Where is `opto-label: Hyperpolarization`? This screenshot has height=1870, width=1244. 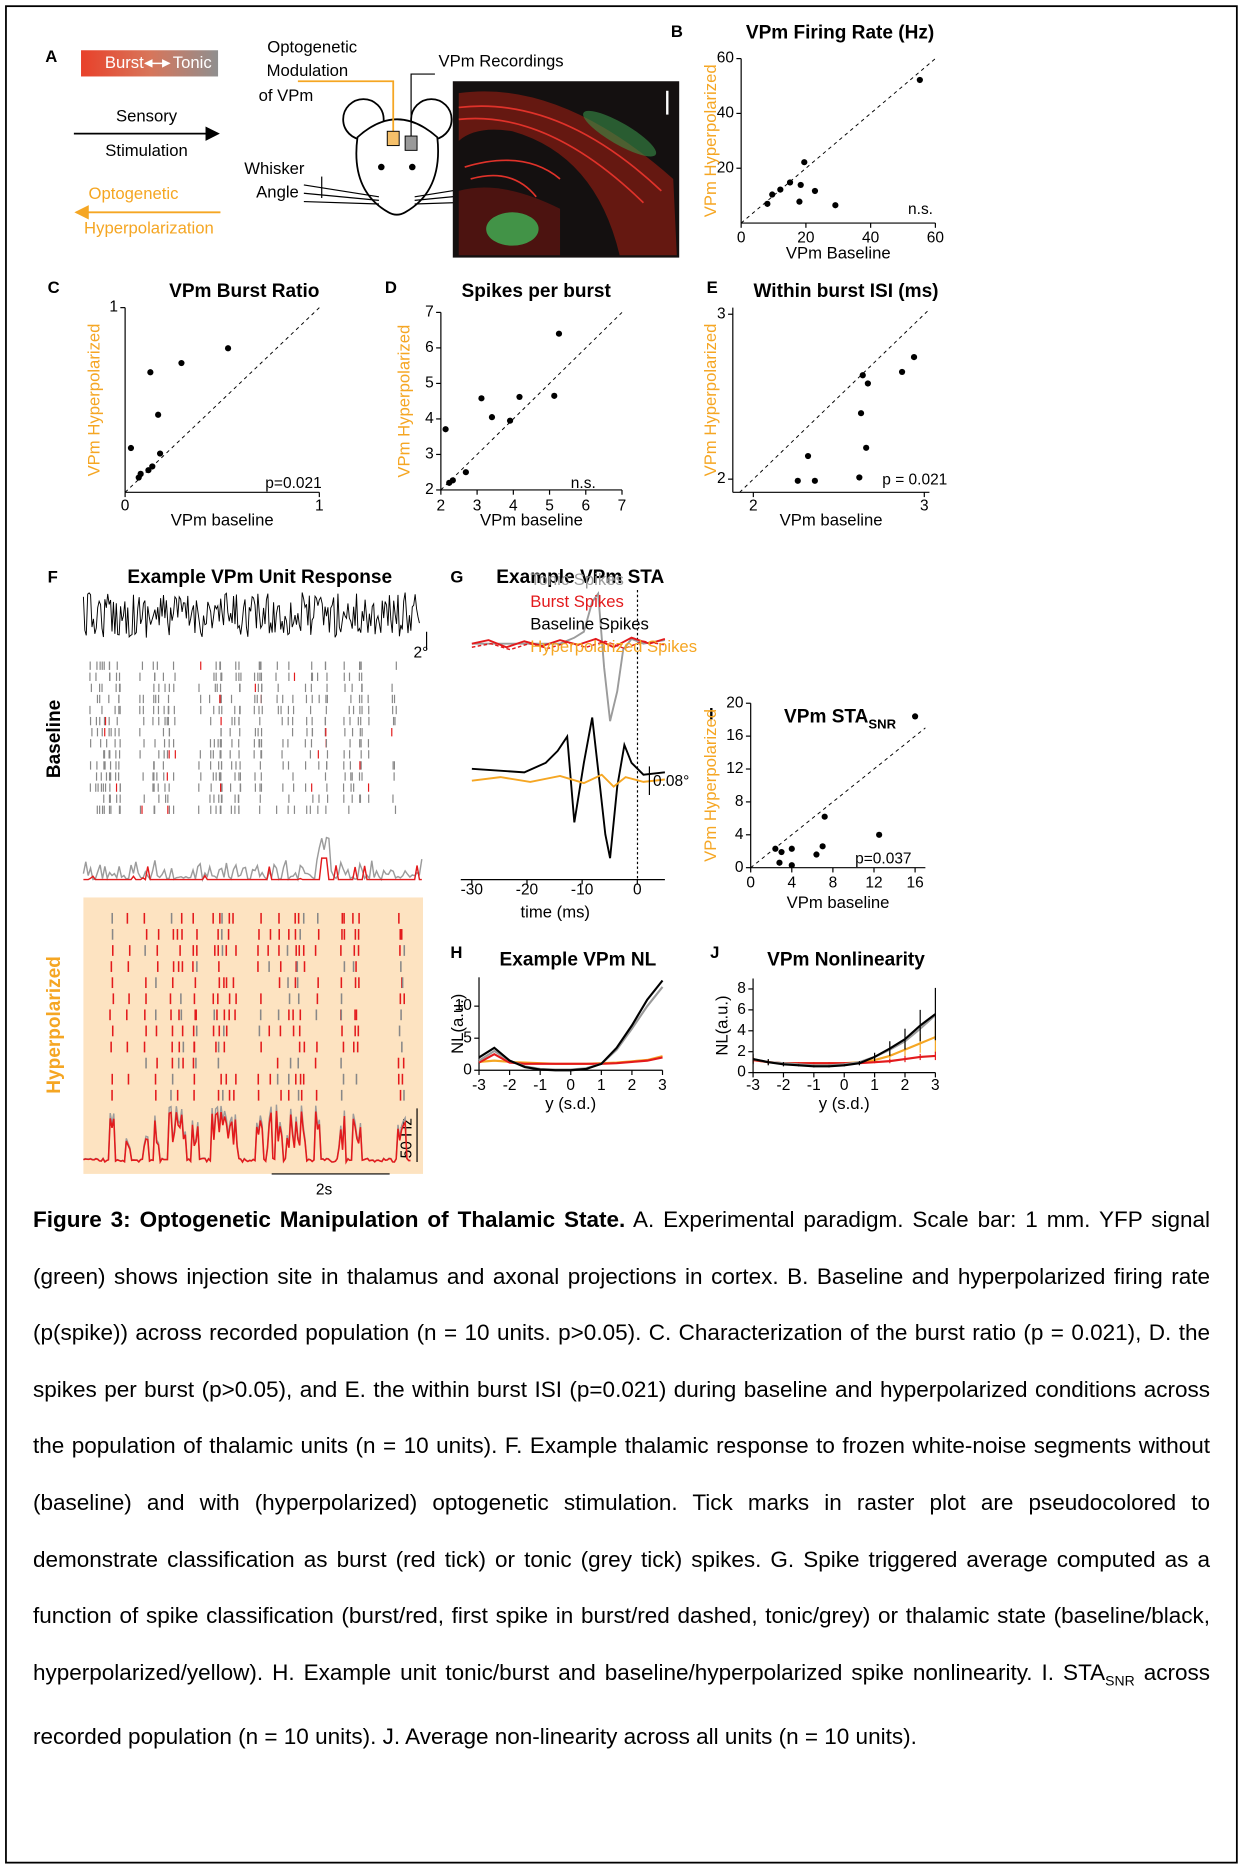 opto-label: Hyperpolarization is located at coordinates (149, 227).